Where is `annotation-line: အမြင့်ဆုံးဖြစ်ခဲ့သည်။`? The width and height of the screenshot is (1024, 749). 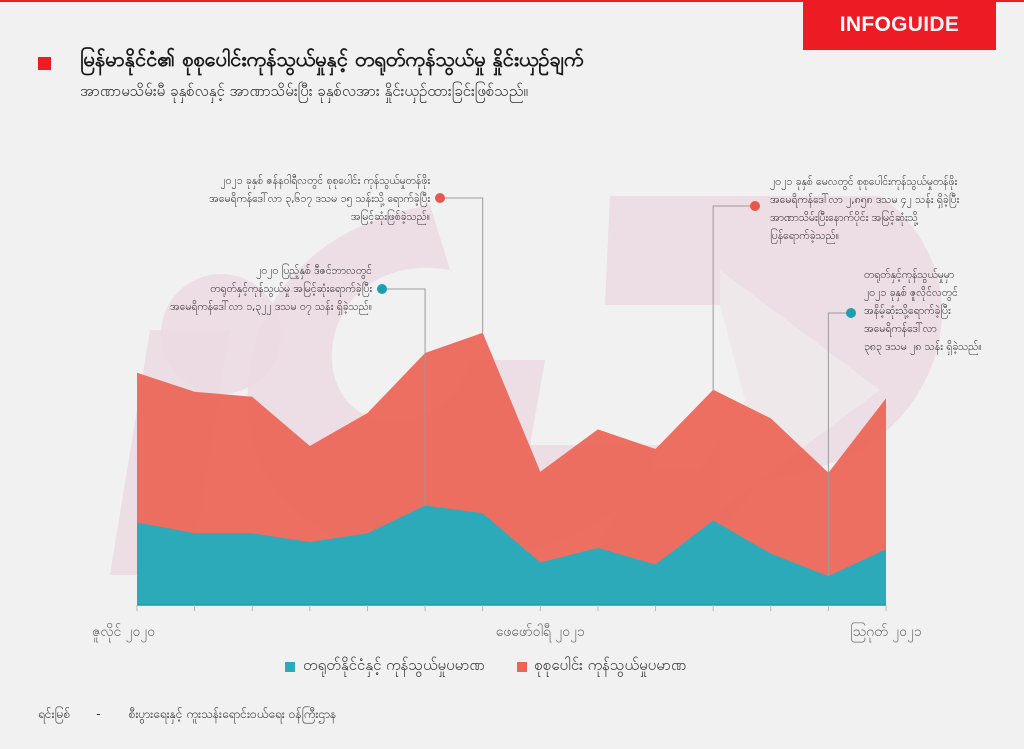
annotation-line: အမြင့်ဆုံးဖြစ်ခဲ့သည်။ is located at coordinates (390, 217).